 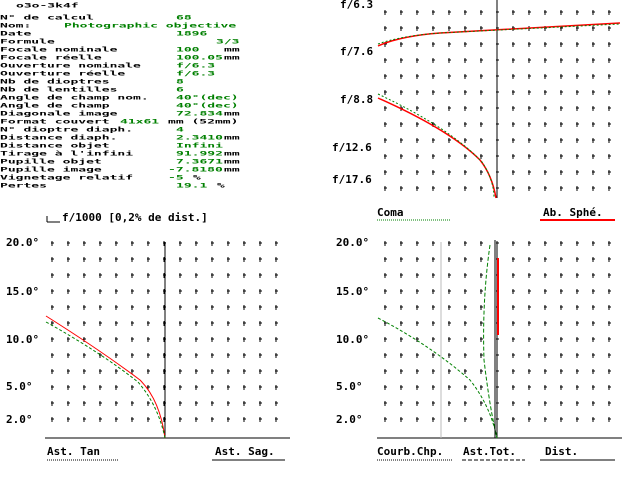 I want to click on field-tick: 2.0°, so click(x=19, y=419).